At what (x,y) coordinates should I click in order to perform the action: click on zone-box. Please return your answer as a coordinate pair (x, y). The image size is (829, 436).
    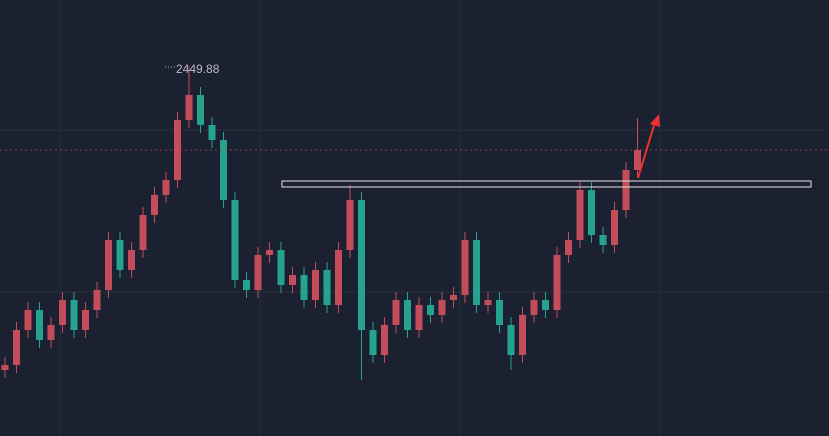
    Looking at the image, I should click on (546, 184).